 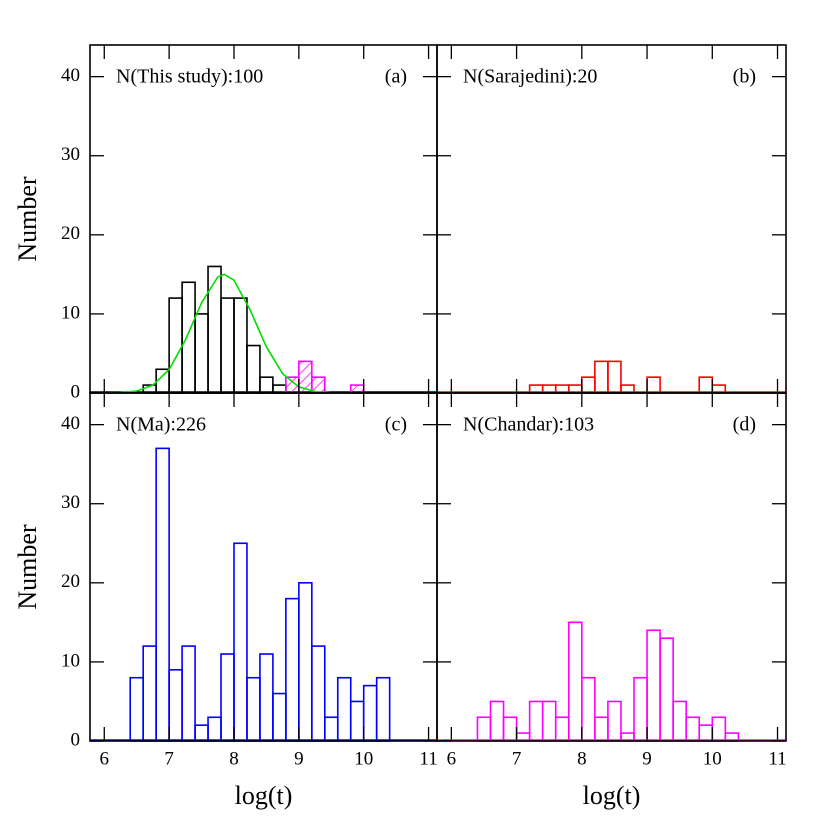 I want to click on panel-label: (d), so click(x=744, y=425).